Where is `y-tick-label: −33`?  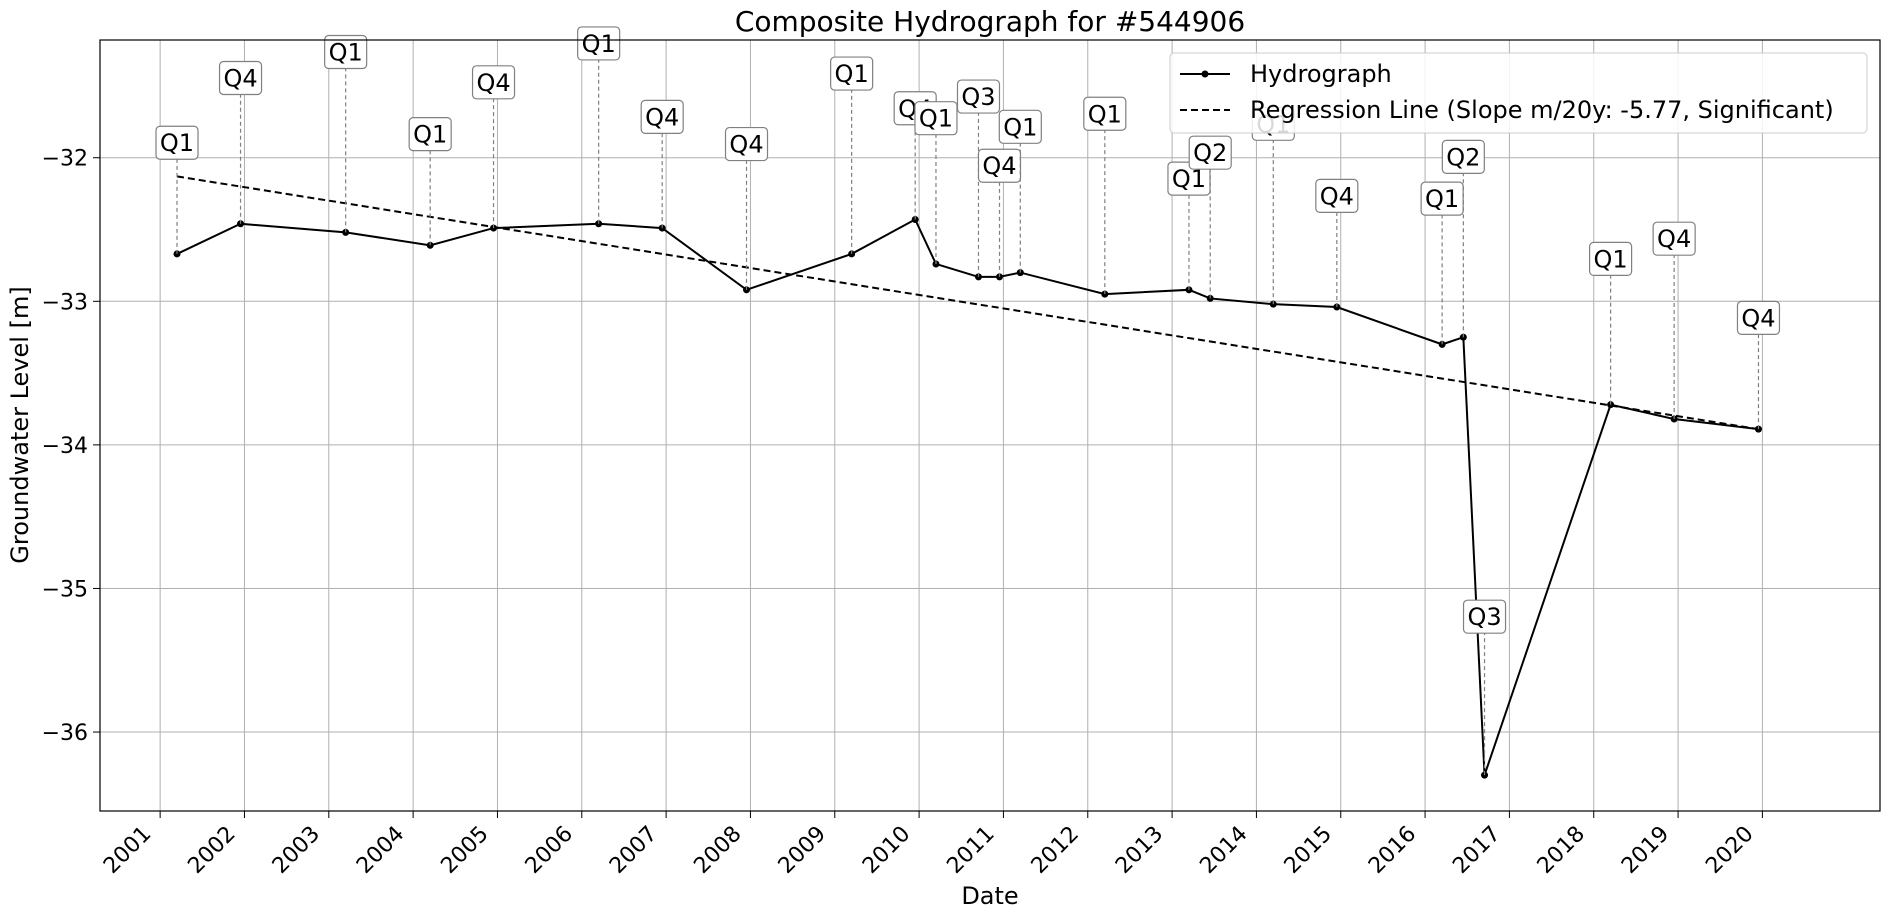 y-tick-label: −33 is located at coordinates (65, 302).